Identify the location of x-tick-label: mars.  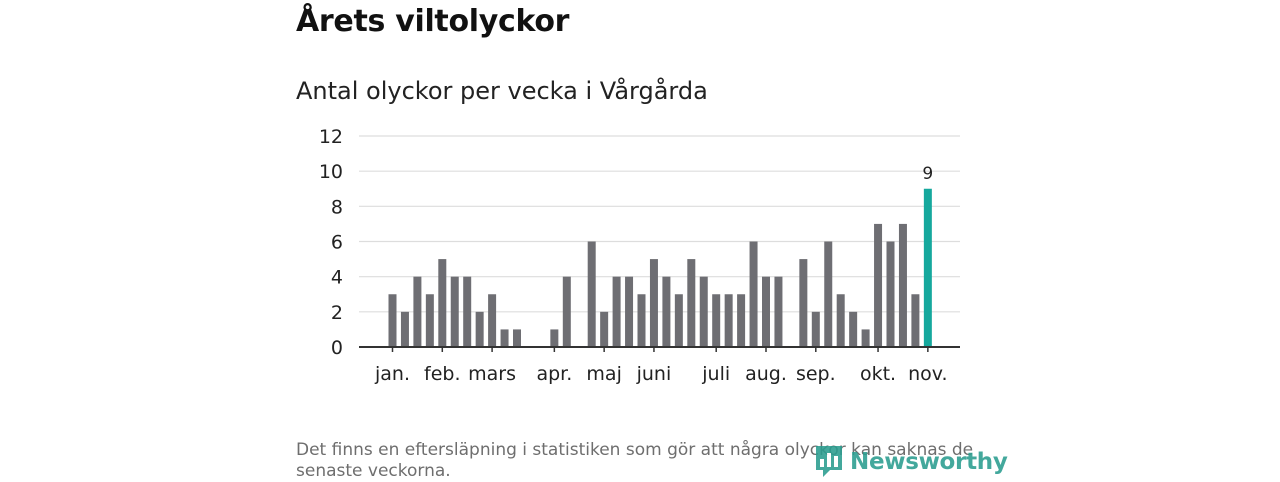
(492, 374).